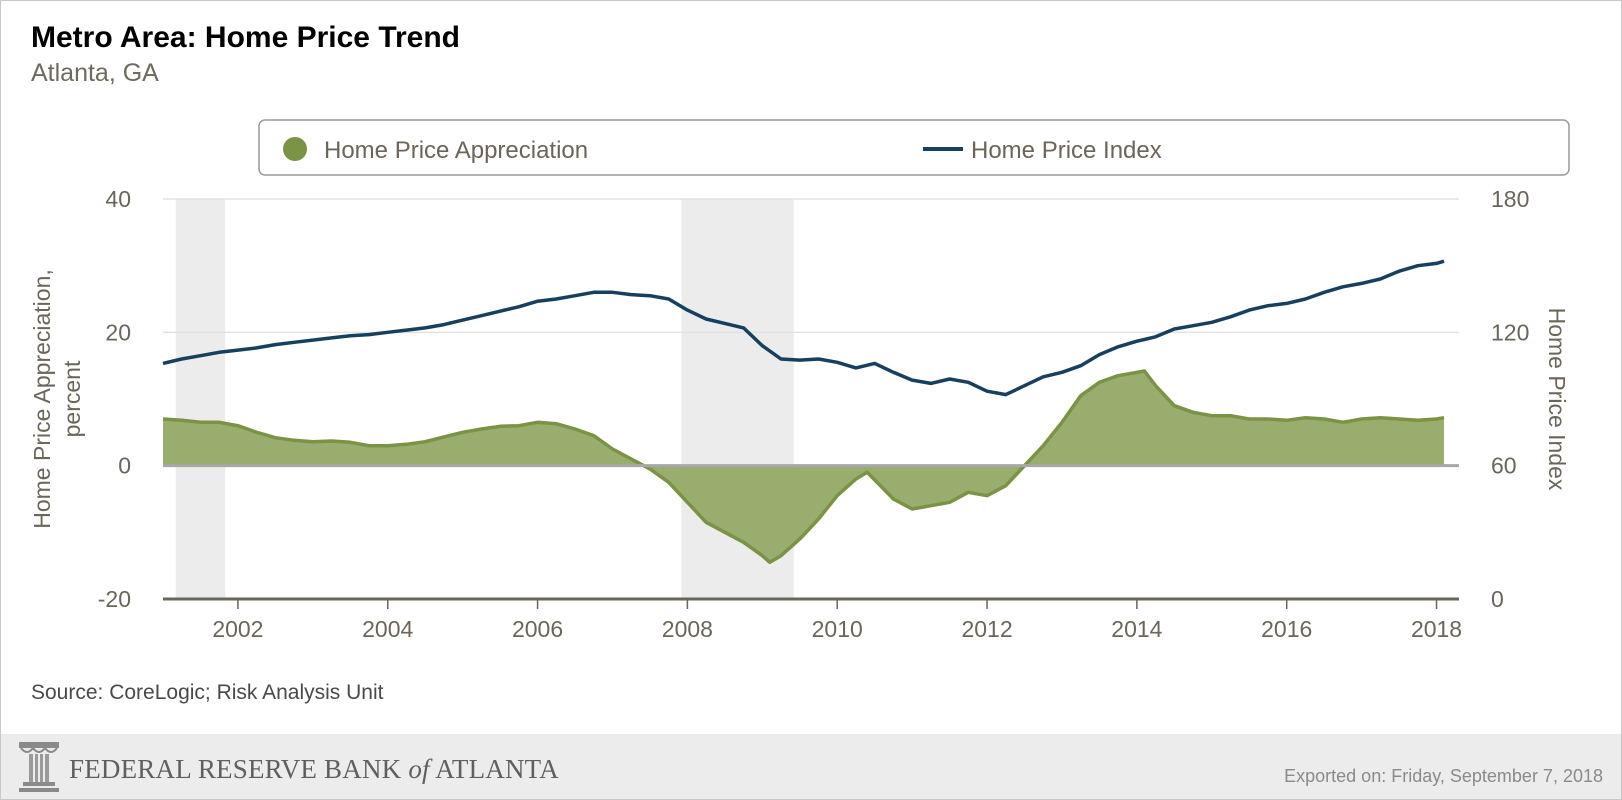 The image size is (1622, 800). Describe the element at coordinates (124, 466) in the screenshot. I see `left-tick-label: 0` at that location.